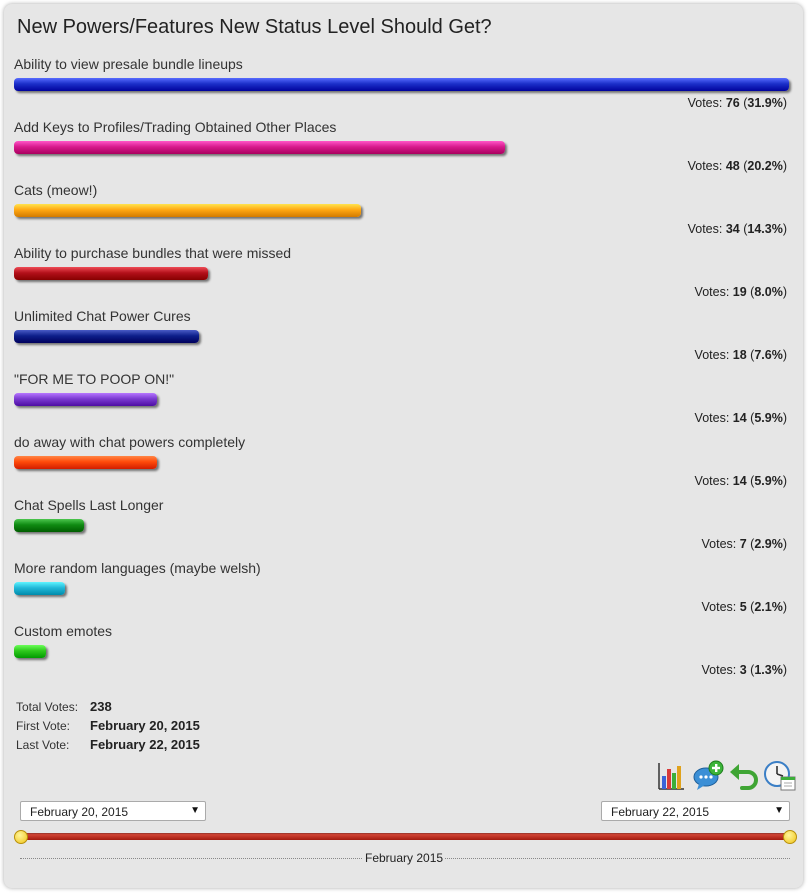 The image size is (809, 896). Describe the element at coordinates (94, 379) in the screenshot. I see `option-label: "FOR ME TO POOP ON!"` at that location.